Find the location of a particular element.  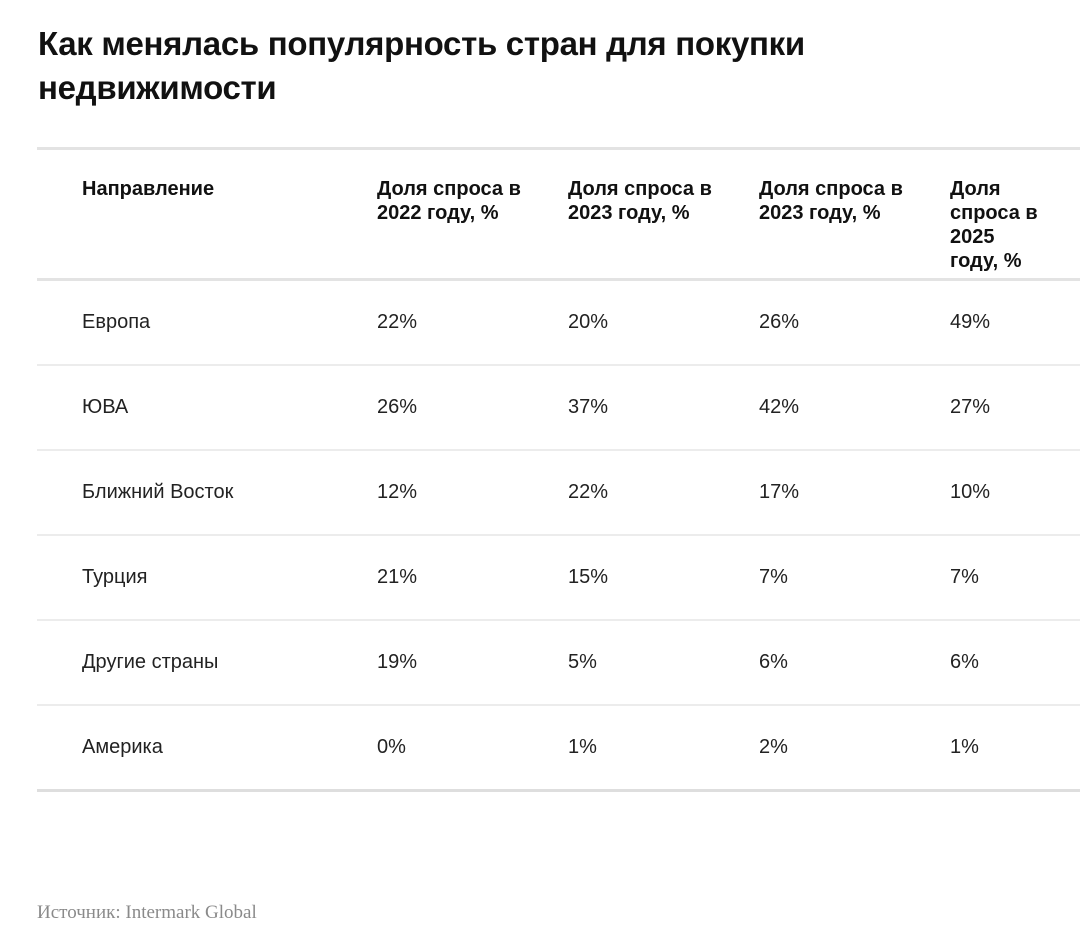

table-row: ЮВА 26% 37% 42% 27% is located at coordinates (558, 407).